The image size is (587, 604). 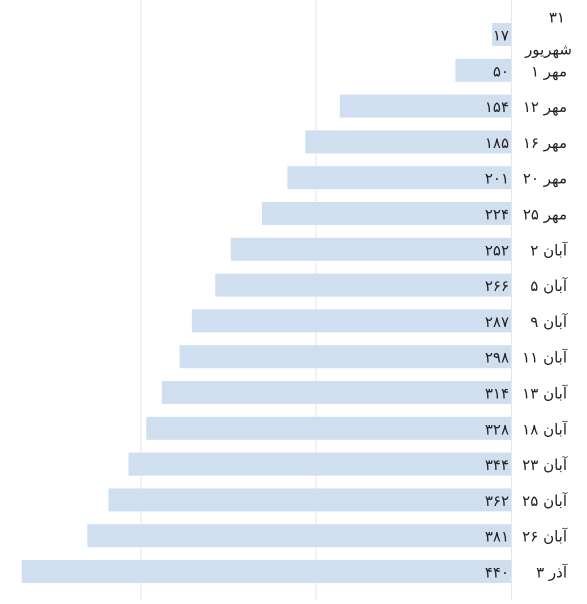 I want to click on category-label: ۳ آذر, so click(x=552, y=573).